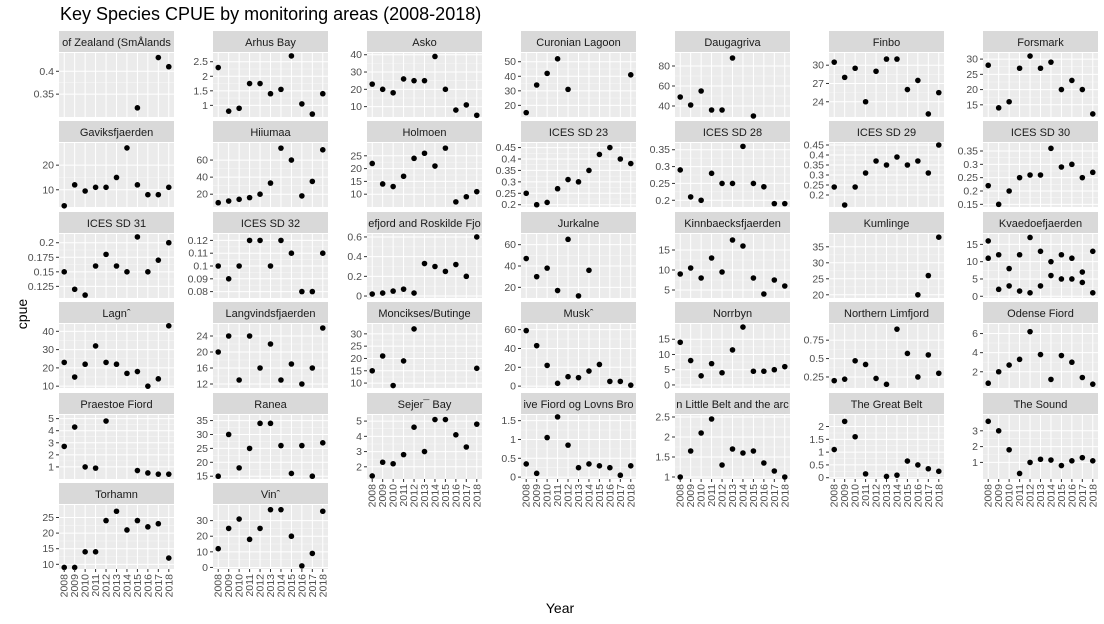 The height and width of the screenshot is (624, 1104). I want to click on y-tick-label: 0.45, so click(814, 146).